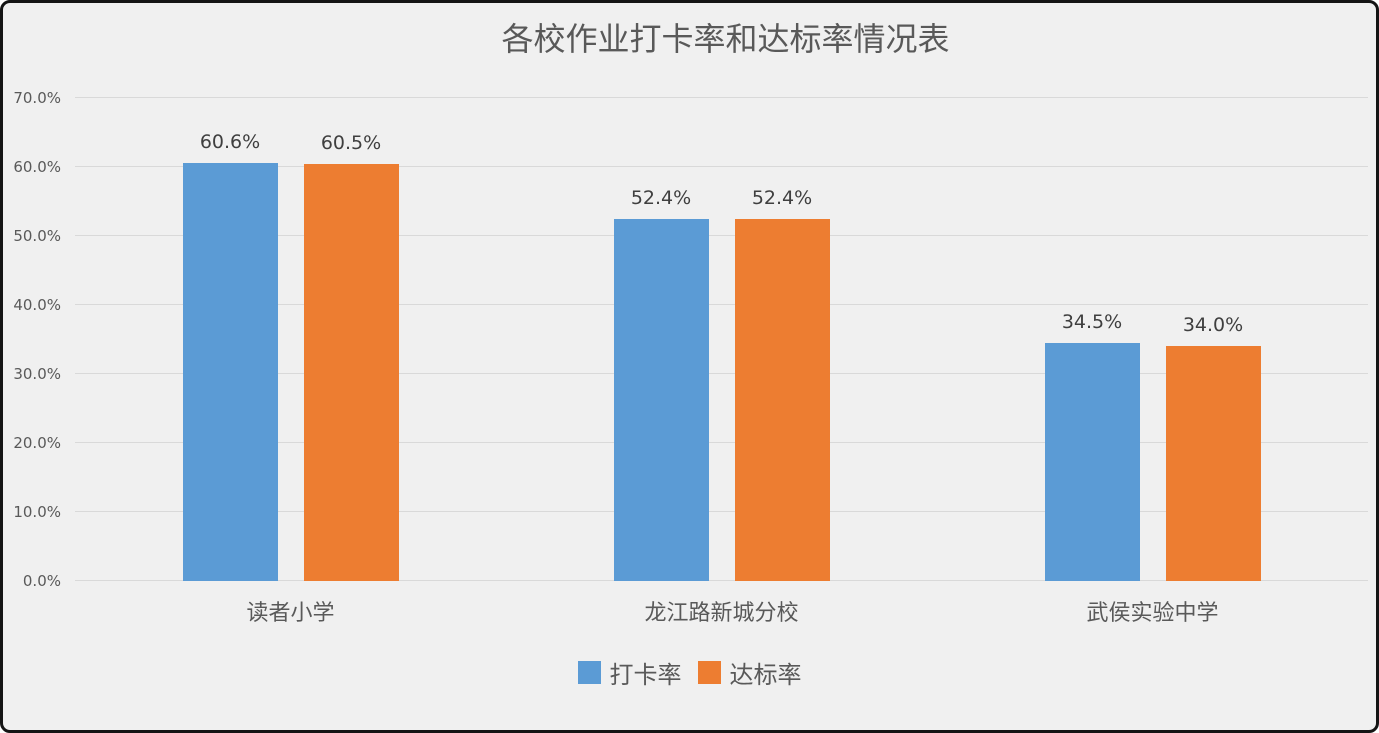 Image resolution: width=1379 pixels, height=733 pixels. What do you see at coordinates (37, 305) in the screenshot?
I see `y-tick-label: 40.0%` at bounding box center [37, 305].